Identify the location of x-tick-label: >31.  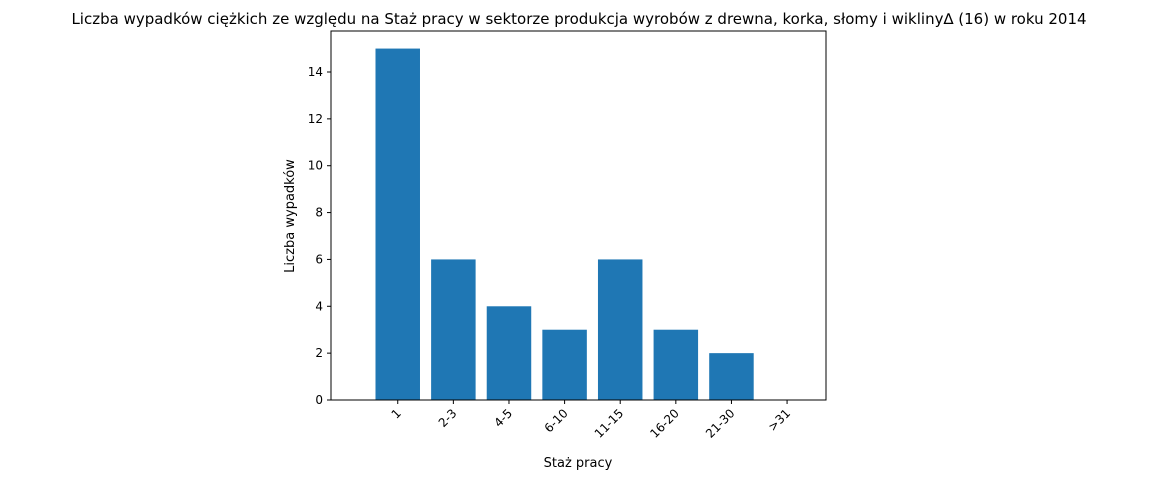
(779, 420).